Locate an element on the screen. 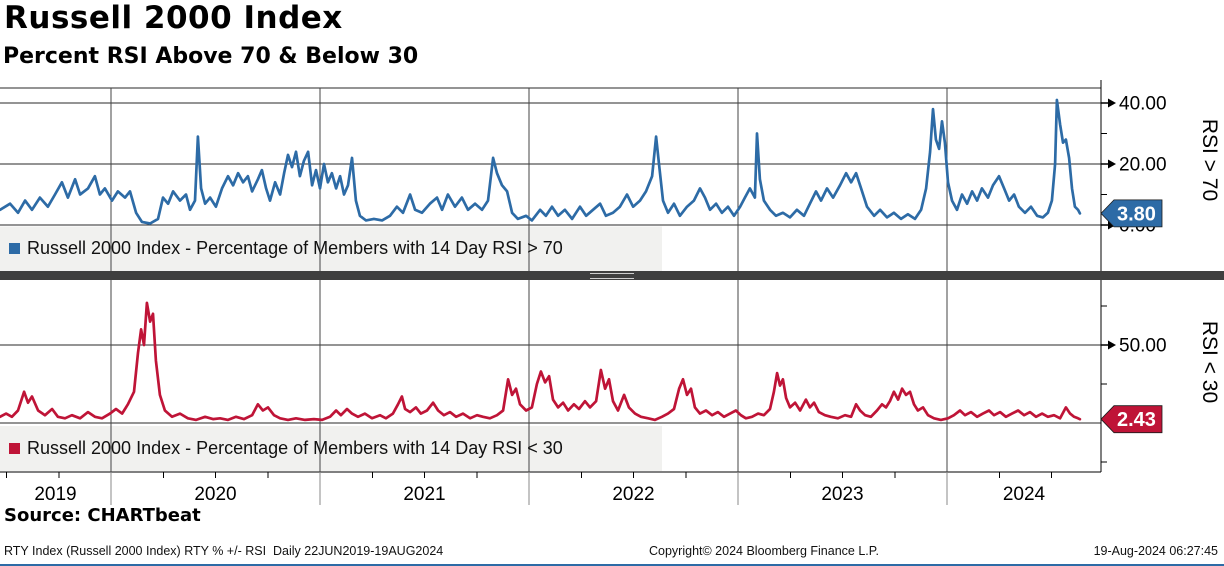 Image resolution: width=1224 pixels, height=566 pixels. footer-copyright: Copyright© 2024 Bloomberg Finance L.P. is located at coordinates (764, 551).